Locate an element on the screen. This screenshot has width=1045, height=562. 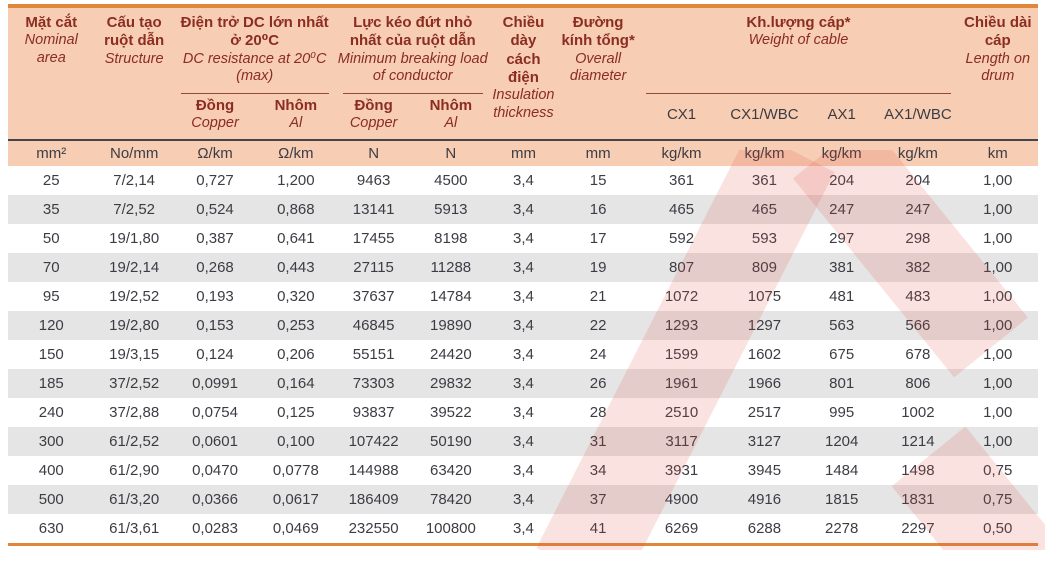
table-cell: 11288 is located at coordinates (450, 267).